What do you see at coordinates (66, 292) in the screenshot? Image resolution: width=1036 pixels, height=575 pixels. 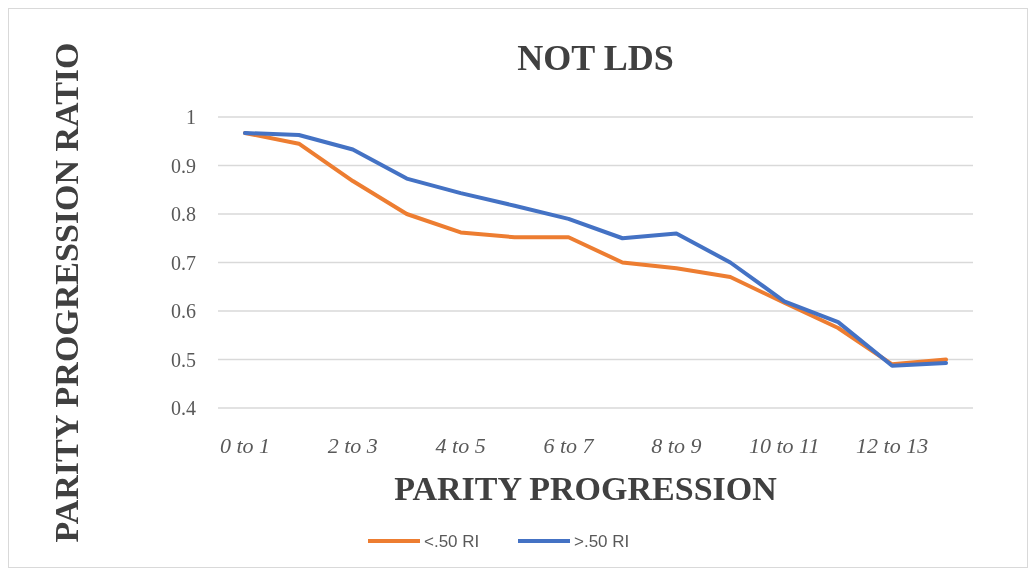 I see `y-axis-title: PARITY PROGRESSION RATIO` at bounding box center [66, 292].